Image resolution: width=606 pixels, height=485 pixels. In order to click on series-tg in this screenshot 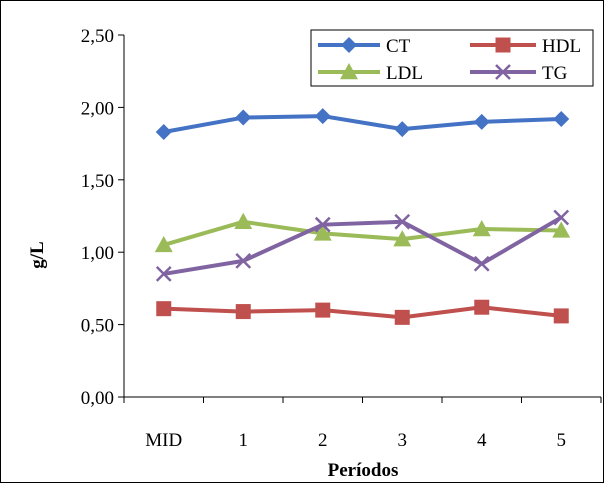, I will do `click(362, 245)`.